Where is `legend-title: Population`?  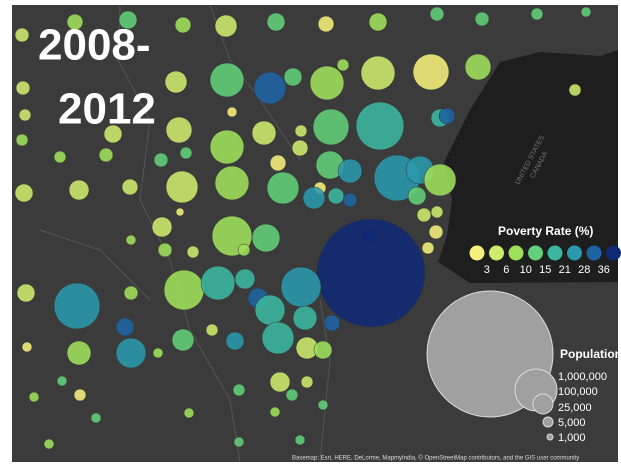
legend-title: Population is located at coordinates (590, 354).